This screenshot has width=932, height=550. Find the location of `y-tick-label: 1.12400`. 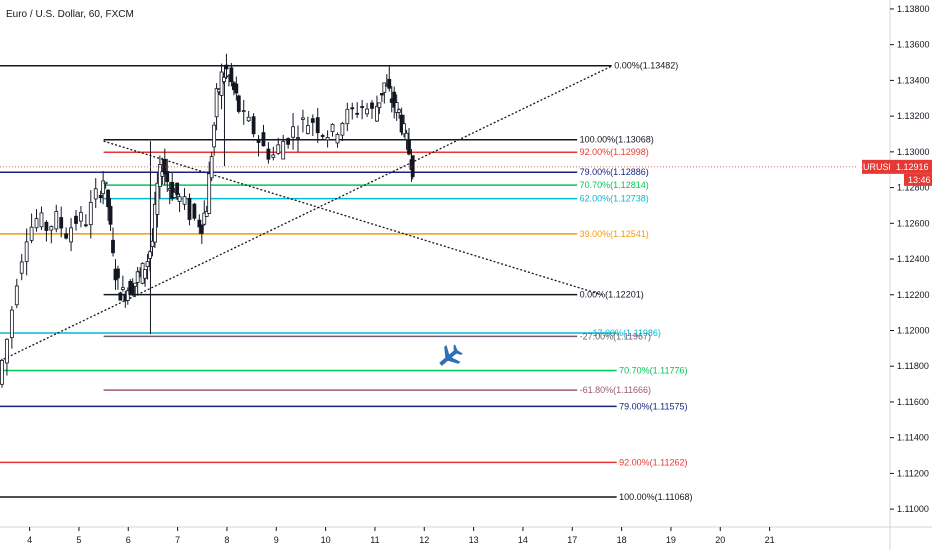

y-tick-label: 1.12400 is located at coordinates (913, 259).